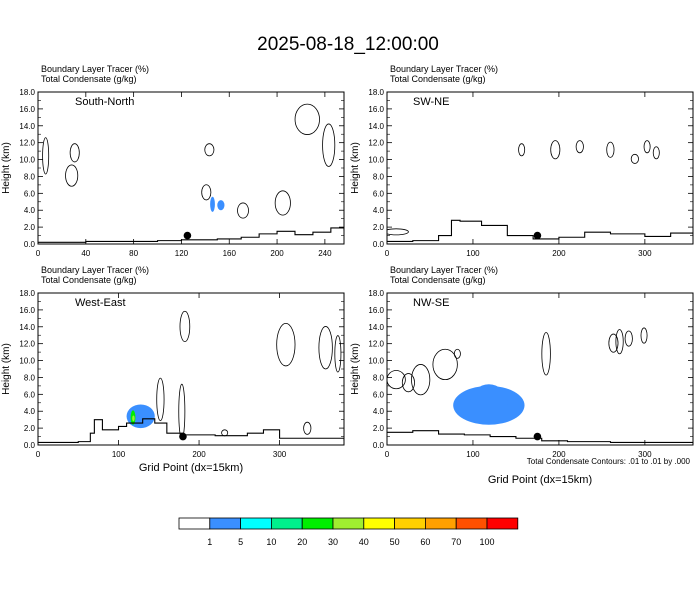 The height and width of the screenshot is (612, 696). Describe the element at coordinates (325, 253) in the screenshot. I see `x-tick-label: 240` at that location.